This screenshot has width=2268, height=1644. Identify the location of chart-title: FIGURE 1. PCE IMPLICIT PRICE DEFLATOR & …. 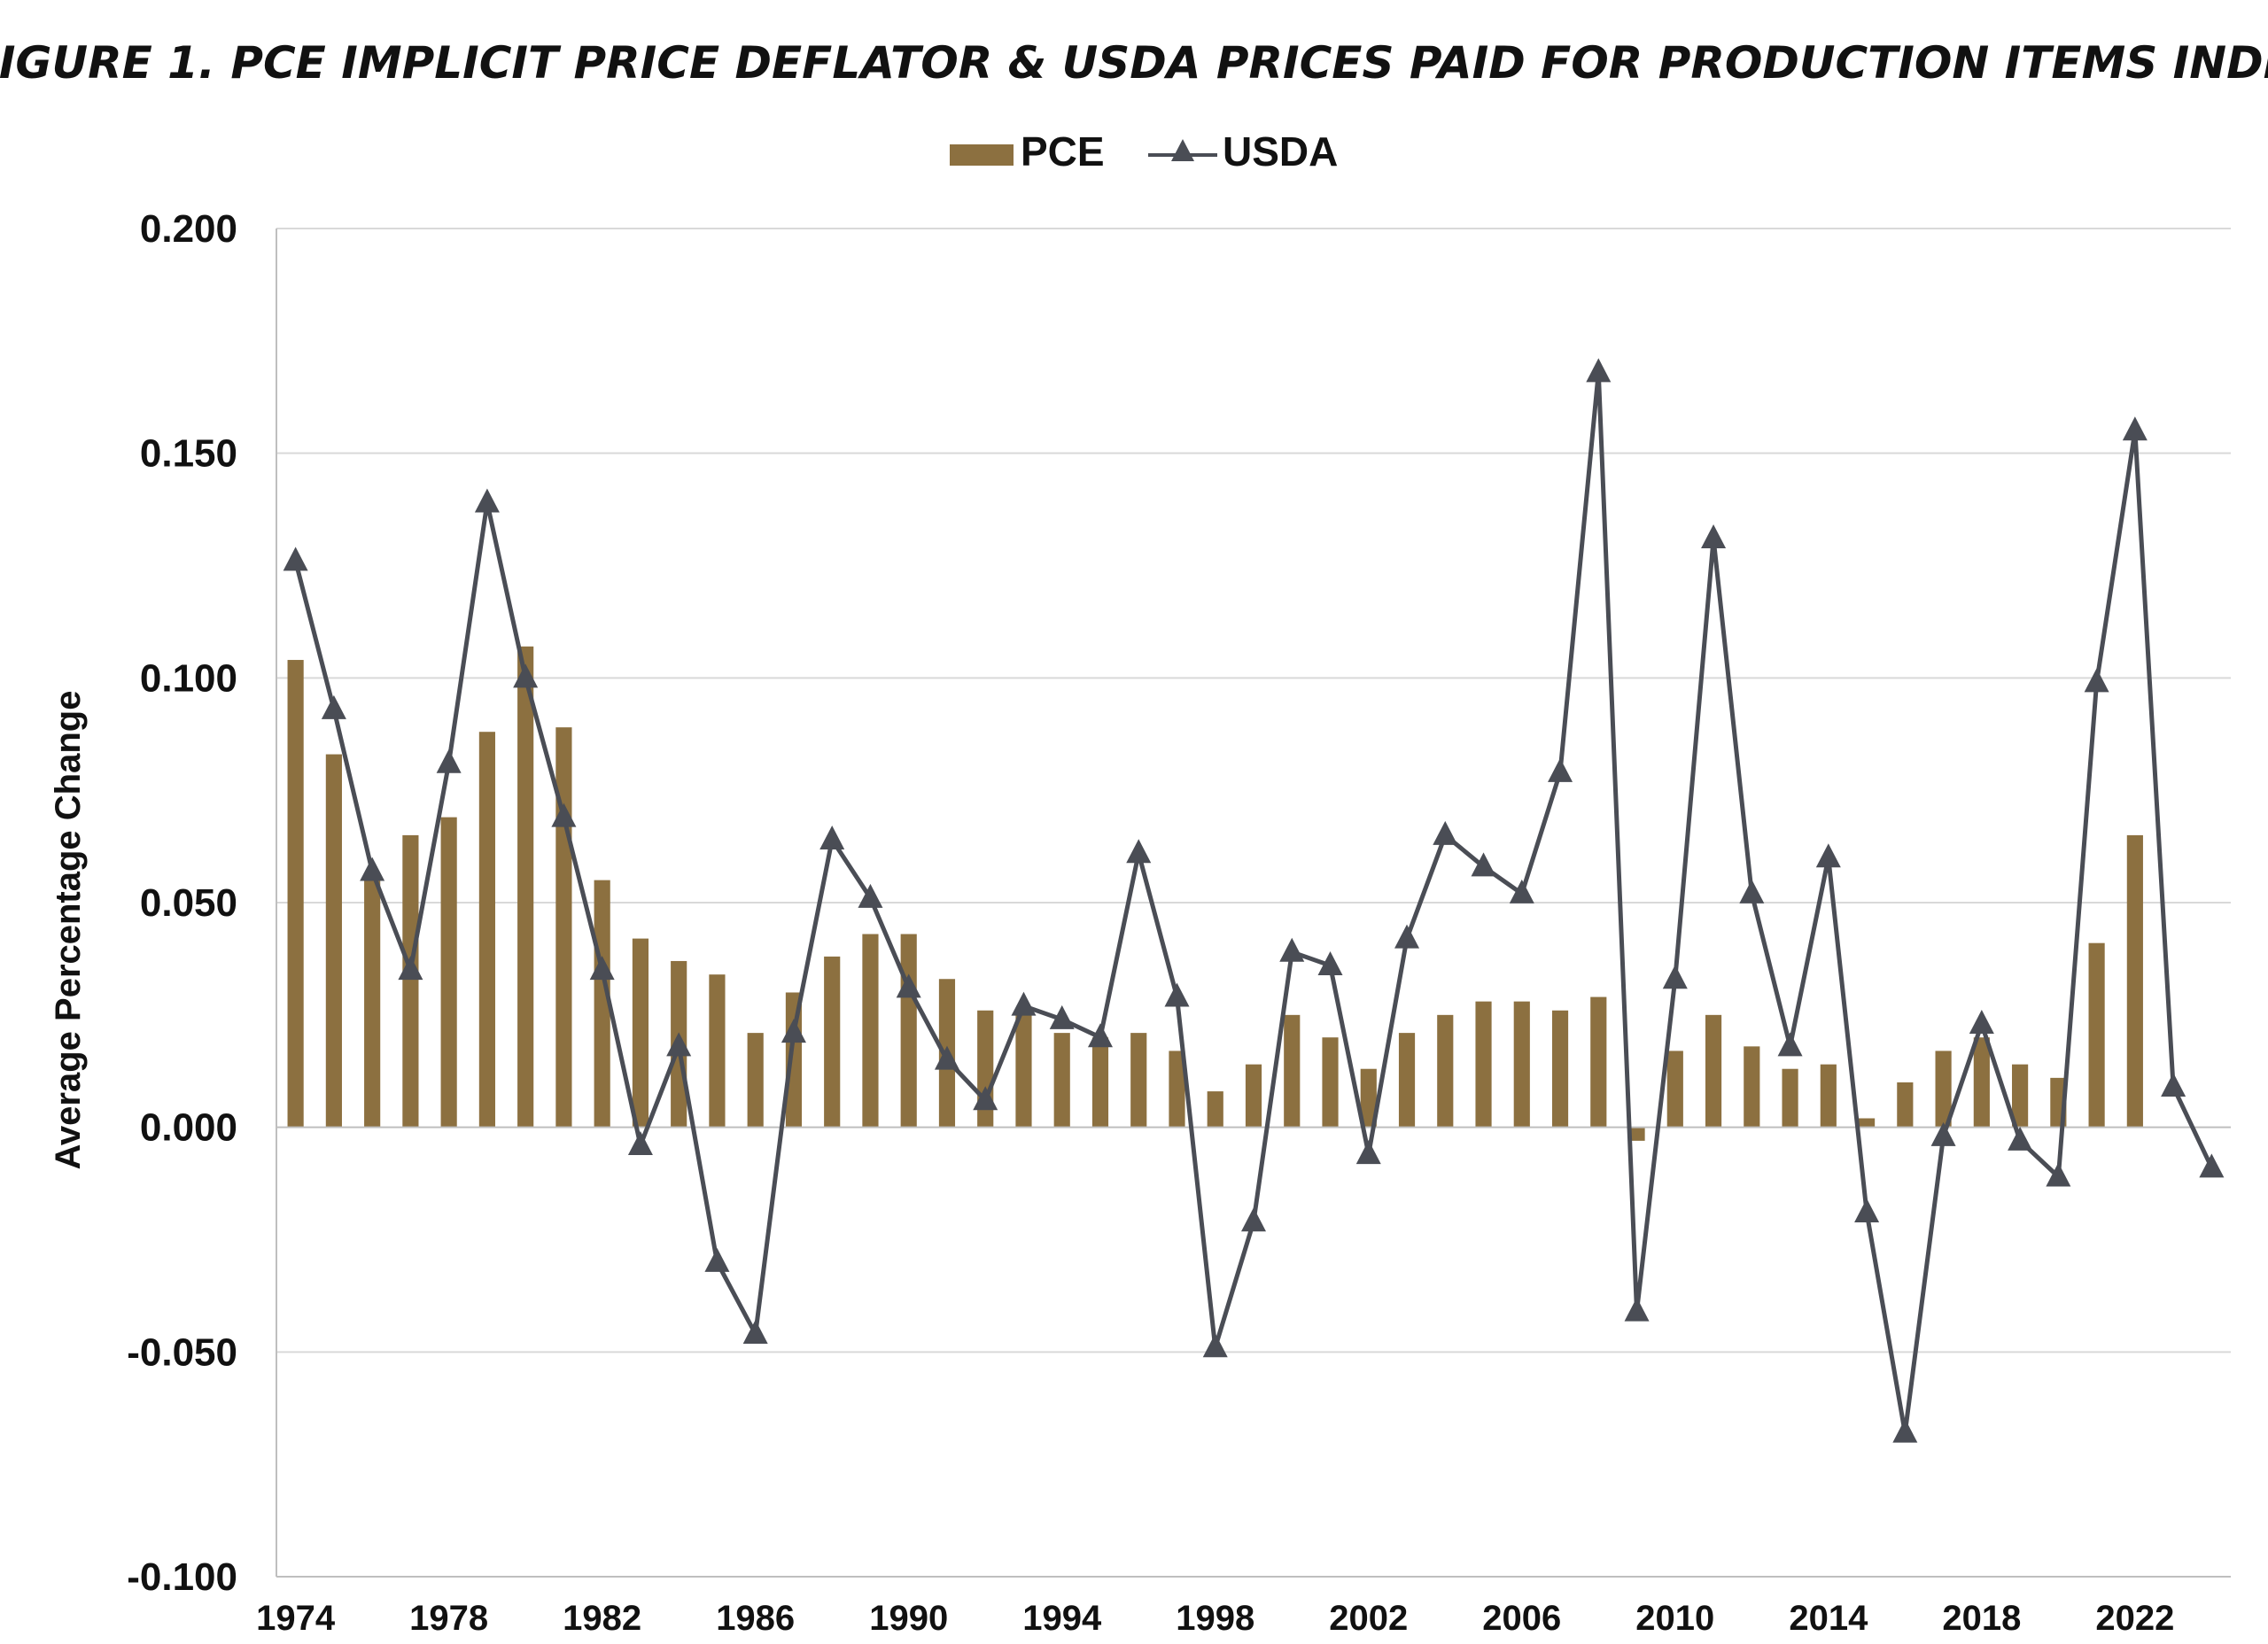
(1134, 63).